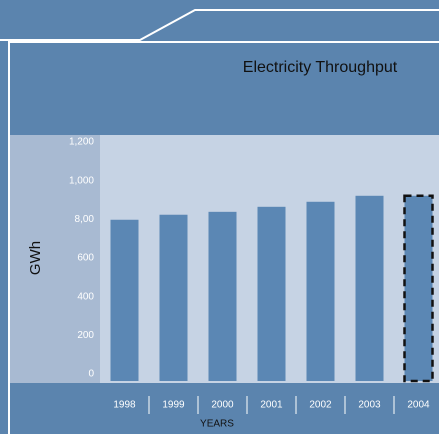 Image resolution: width=439 pixels, height=434 pixels. Describe the element at coordinates (55, 259) in the screenshot. I see `y-axis-panel` at that location.